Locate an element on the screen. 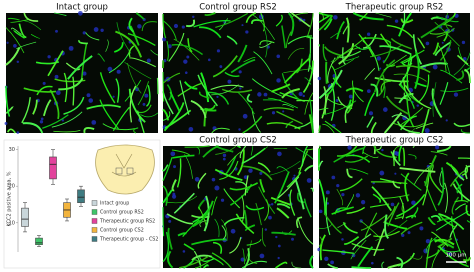 This screenshot has width=474, height=272. panel-title: Intact group is located at coordinates (82, 8).